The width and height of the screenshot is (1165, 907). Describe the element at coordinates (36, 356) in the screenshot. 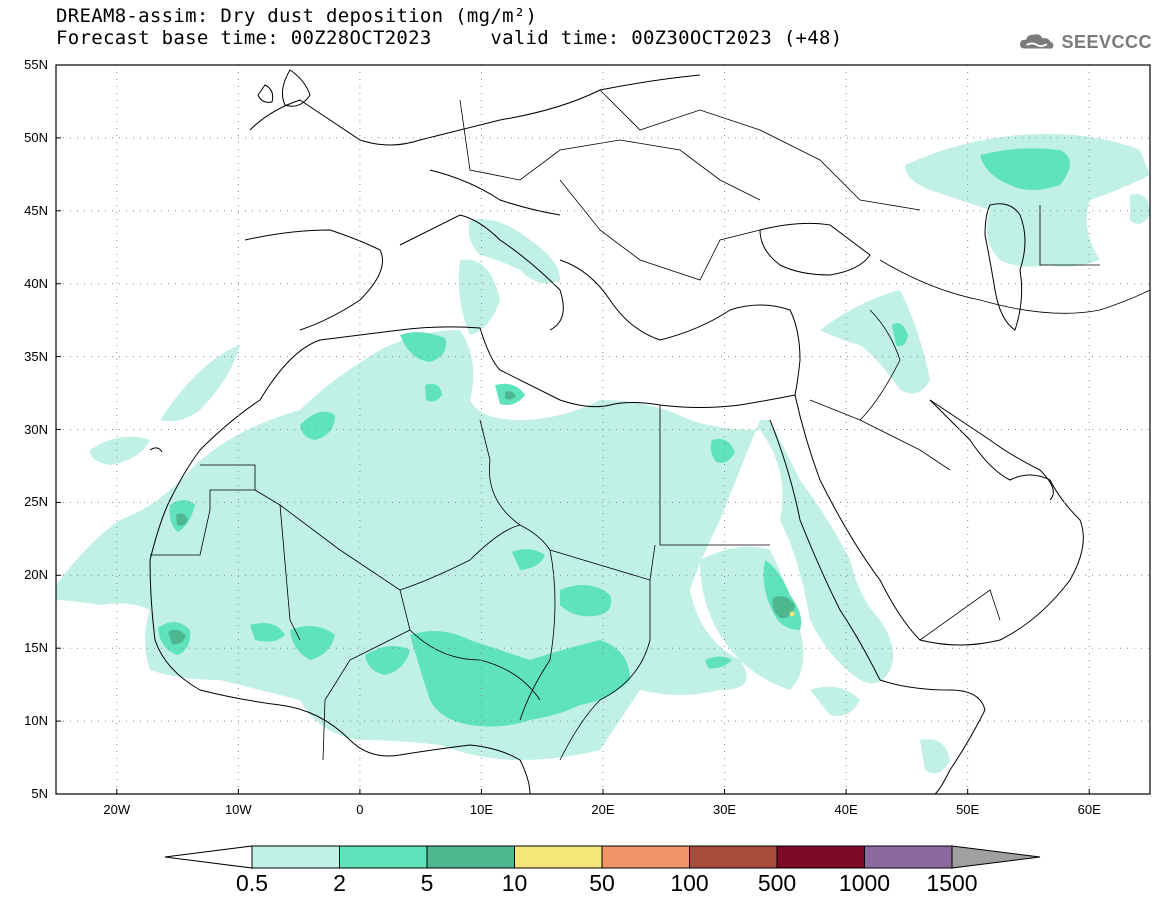

I see `lat-label: 35N` at that location.